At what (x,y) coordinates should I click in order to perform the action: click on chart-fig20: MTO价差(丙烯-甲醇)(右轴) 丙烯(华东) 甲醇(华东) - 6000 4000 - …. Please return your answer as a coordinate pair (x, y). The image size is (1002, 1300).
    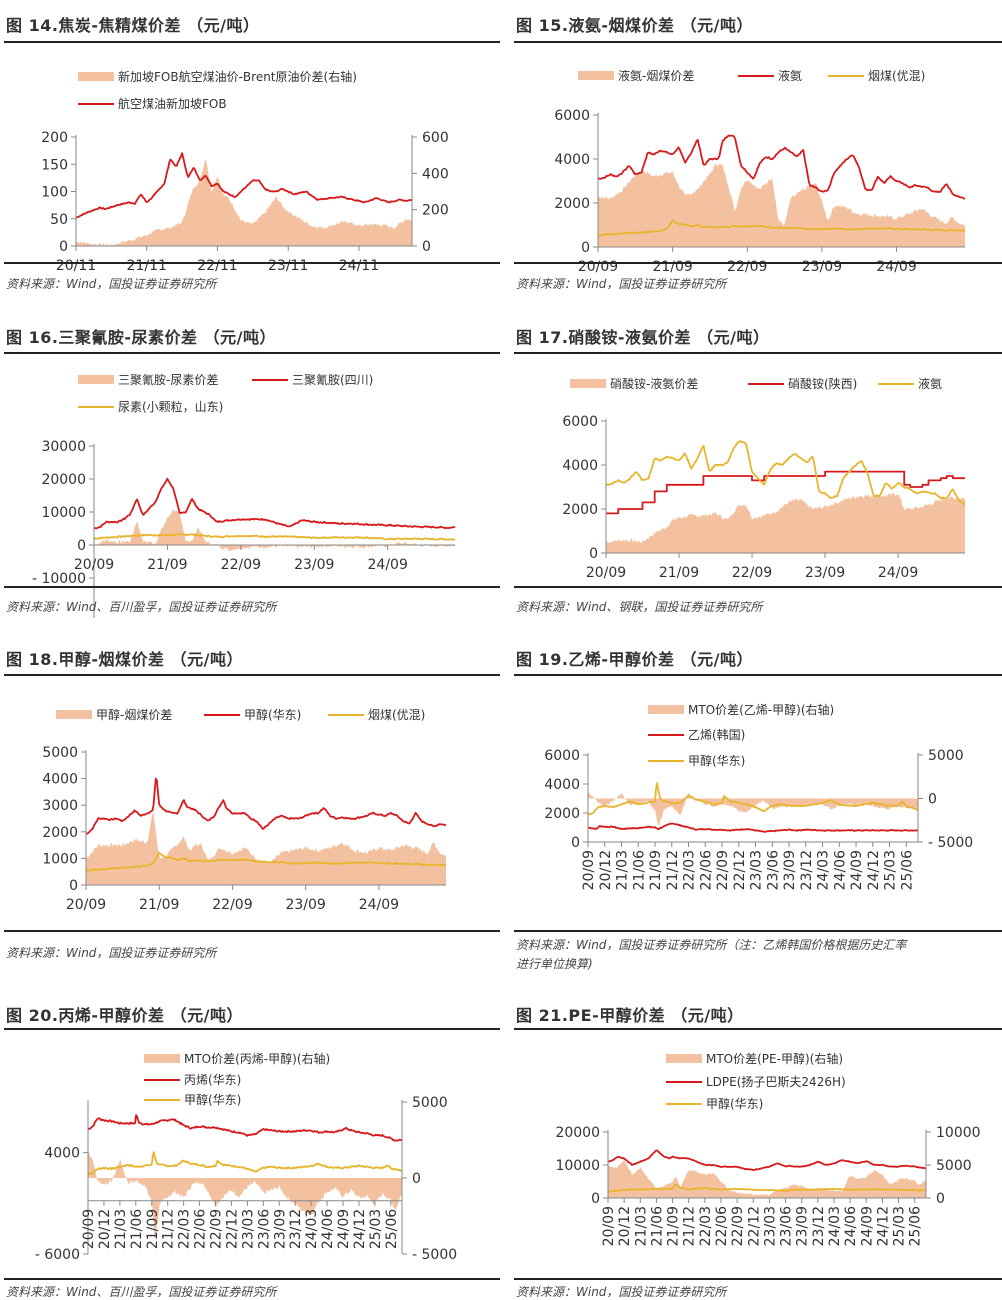
    Looking at the image, I should click on (246, 1157).